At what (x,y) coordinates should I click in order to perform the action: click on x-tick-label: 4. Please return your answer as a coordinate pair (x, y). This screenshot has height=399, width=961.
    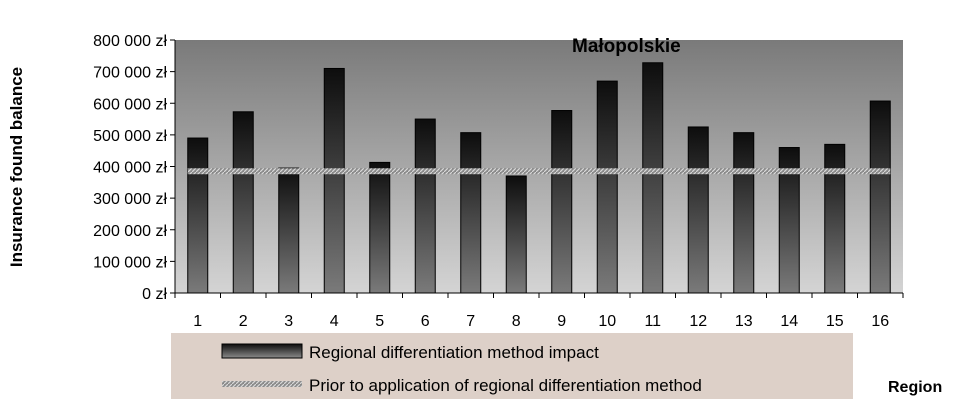
    Looking at the image, I should click on (334, 321).